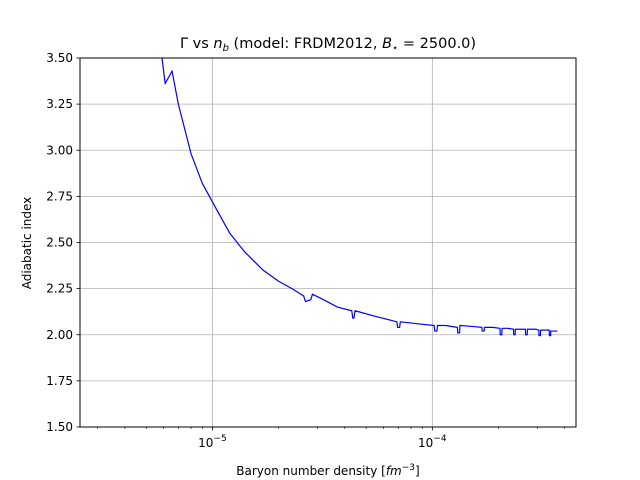  Describe the element at coordinates (311, 471) in the screenshot. I see `xlabel-text: Baryon number density [` at that location.